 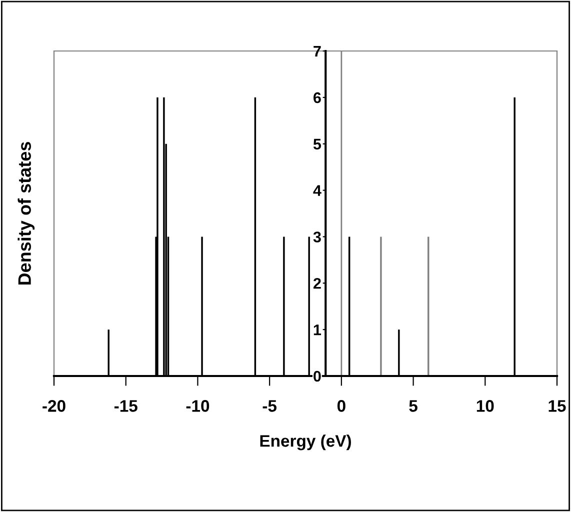 I want to click on y-tick-label: 7, so click(x=317, y=51).